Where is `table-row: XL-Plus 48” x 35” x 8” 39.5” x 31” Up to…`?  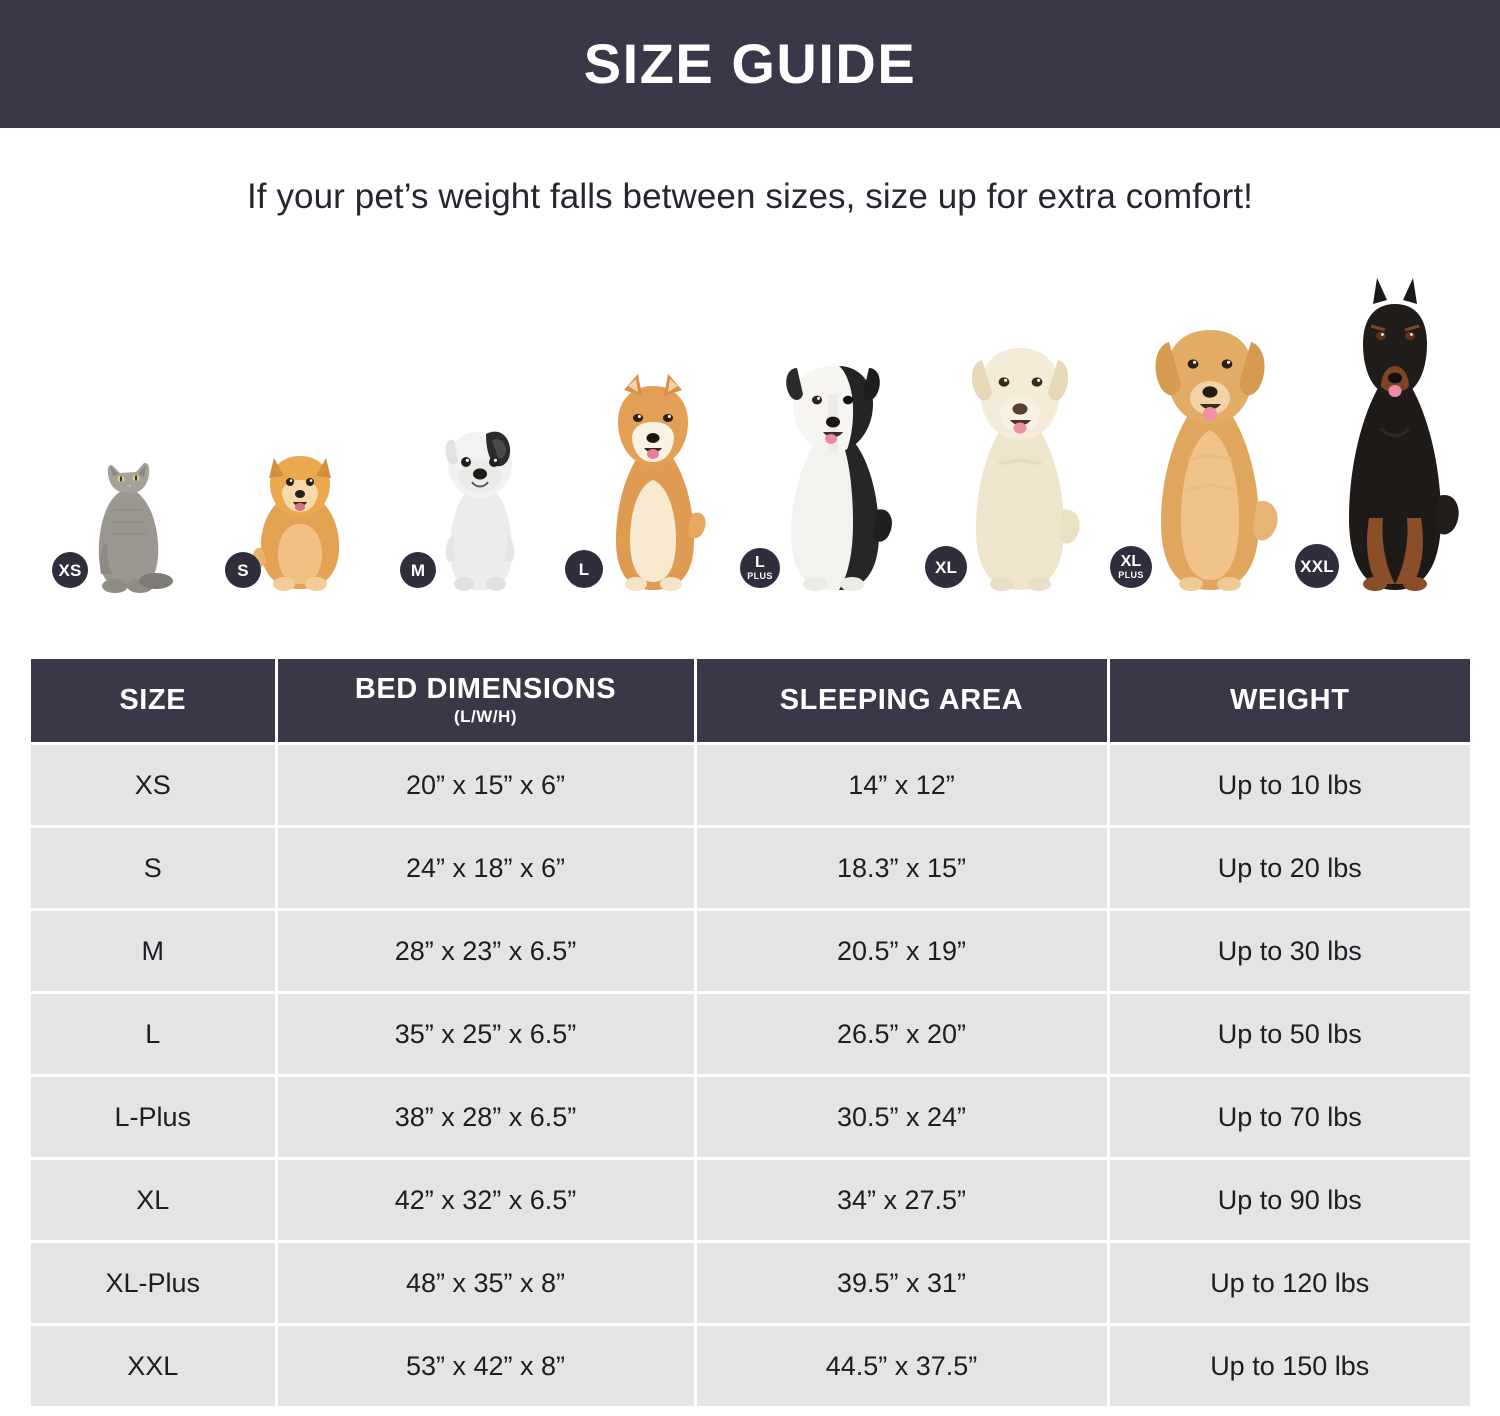
table-row: XL-Plus 48” x 35” x 8” 39.5” x 31” Up to… is located at coordinates (750, 1283).